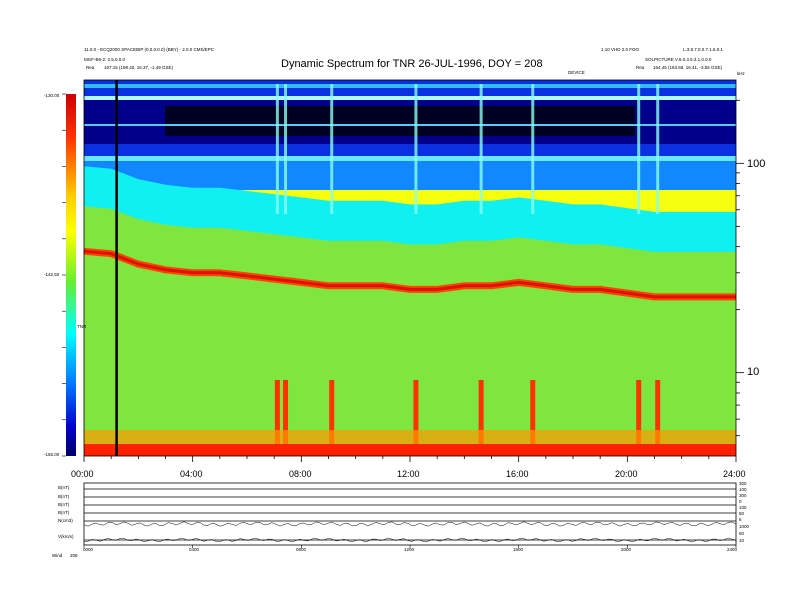  Describe the element at coordinates (410, 459) in the screenshot. I see `x-axis-ticks` at that location.